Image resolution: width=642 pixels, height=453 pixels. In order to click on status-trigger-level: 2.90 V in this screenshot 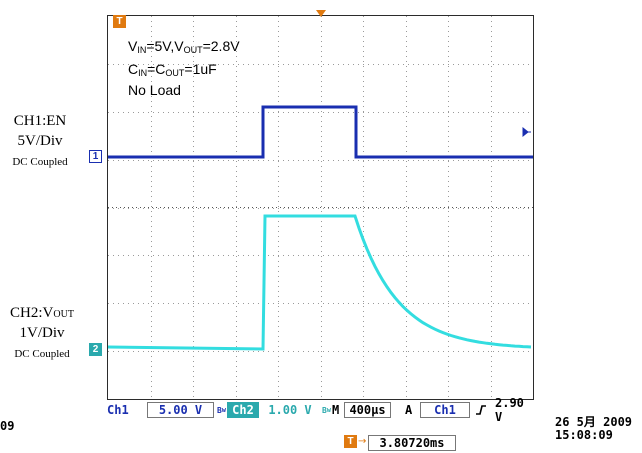, I will do `click(509, 410)`.